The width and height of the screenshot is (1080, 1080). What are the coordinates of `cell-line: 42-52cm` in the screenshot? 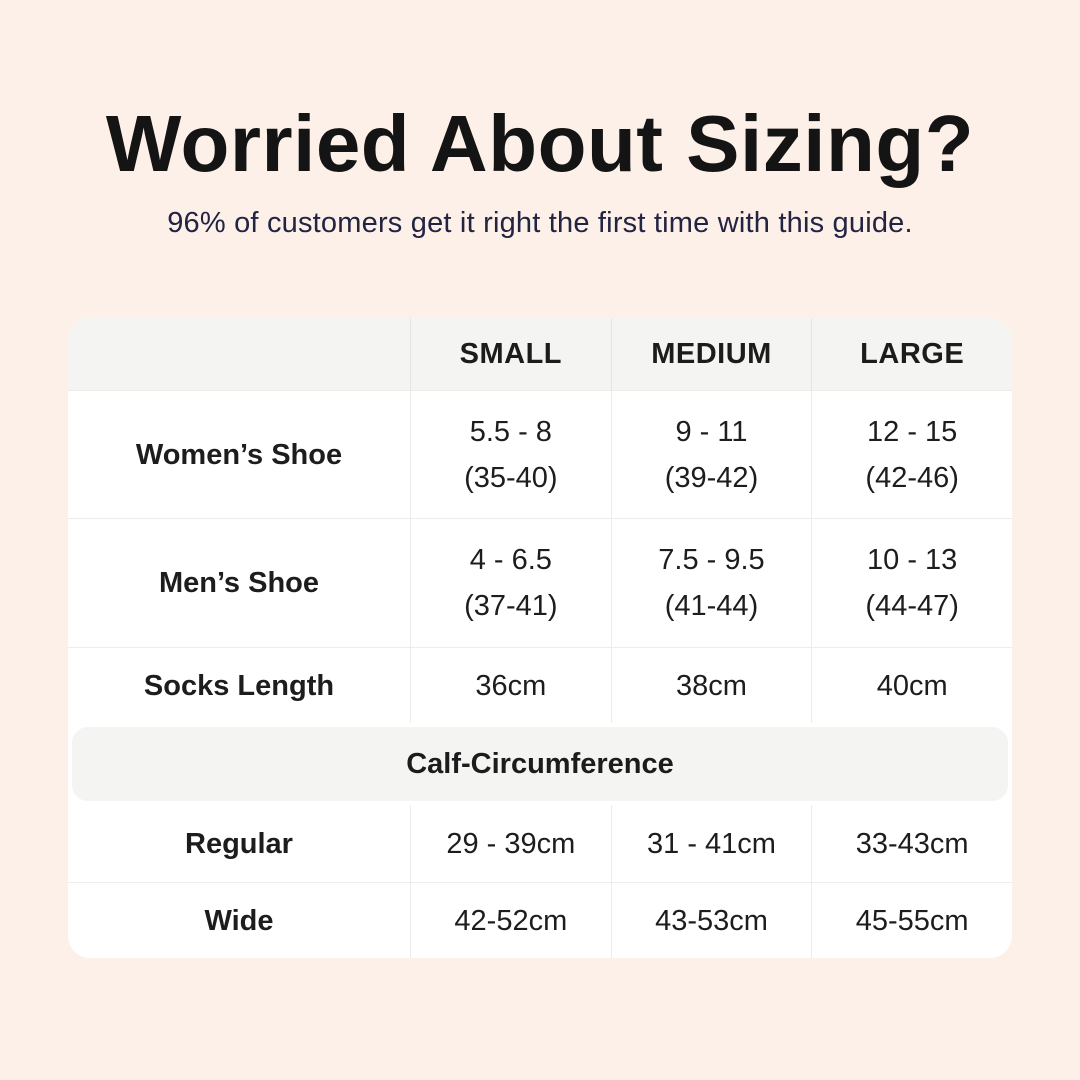 It's located at (511, 920).